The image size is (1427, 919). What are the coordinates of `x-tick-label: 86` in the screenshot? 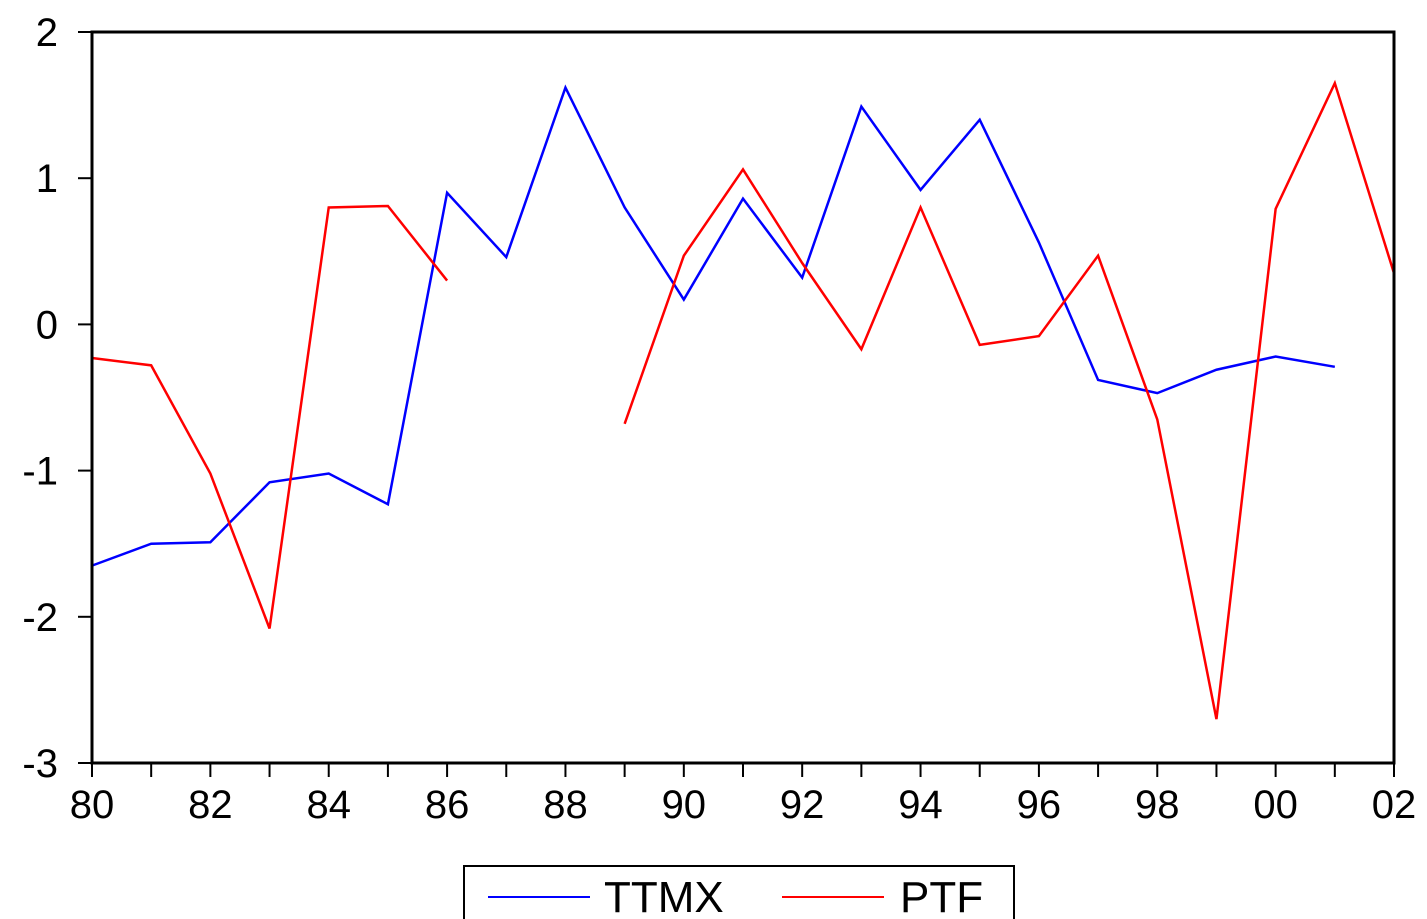 It's located at (447, 805).